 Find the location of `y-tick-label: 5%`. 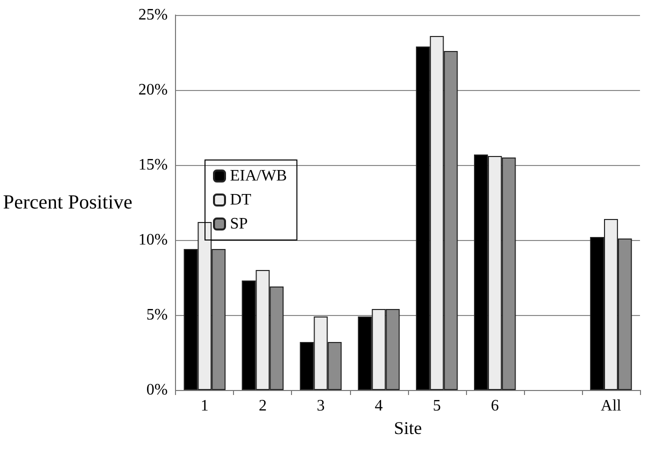

y-tick-label: 5% is located at coordinates (157, 315).